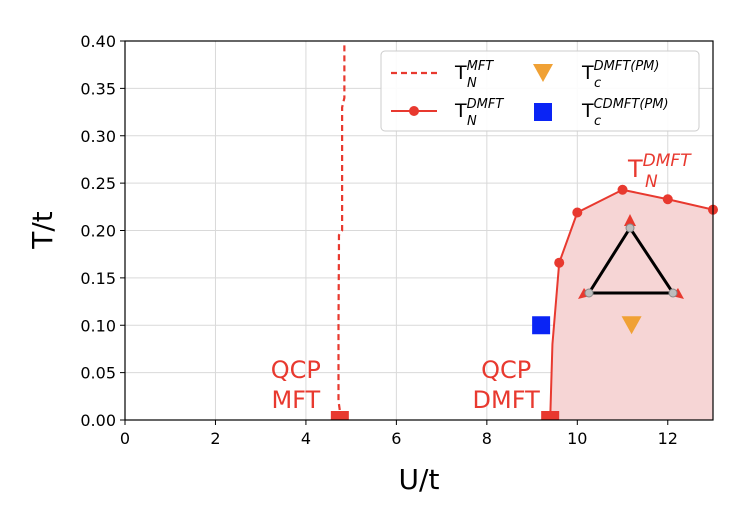 The height and width of the screenshot is (506, 736). Describe the element at coordinates (625, 113) in the screenshot. I see `legend-cdmft-label: TCDMFT(PM) c` at that location.